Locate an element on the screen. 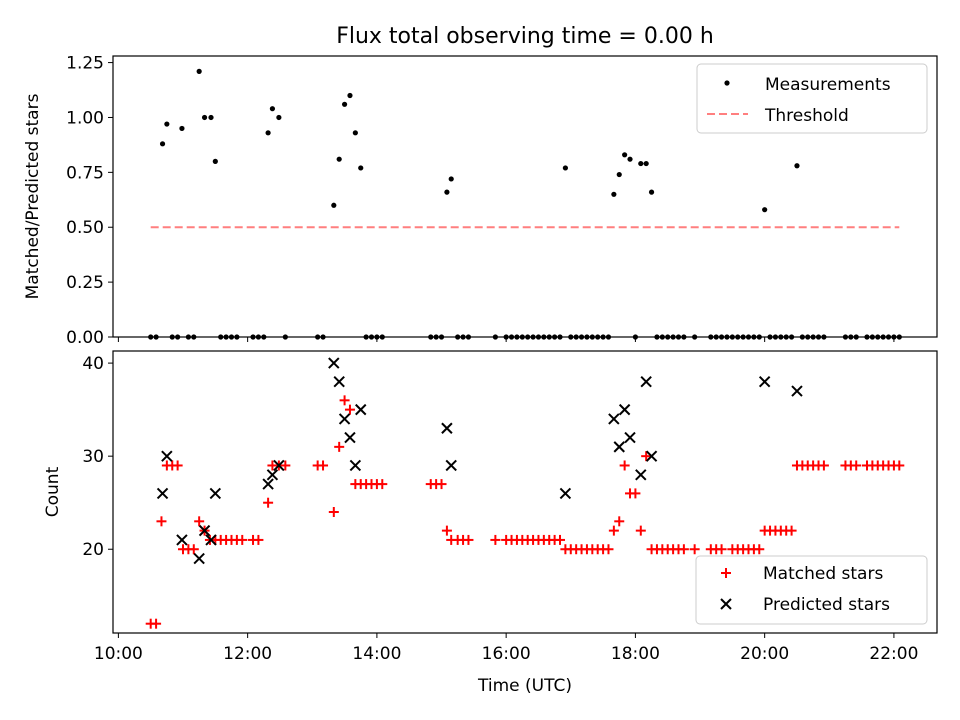 Image resolution: width=960 pixels, height=720 pixels. legend-measurements-label: Measurements is located at coordinates (828, 85).